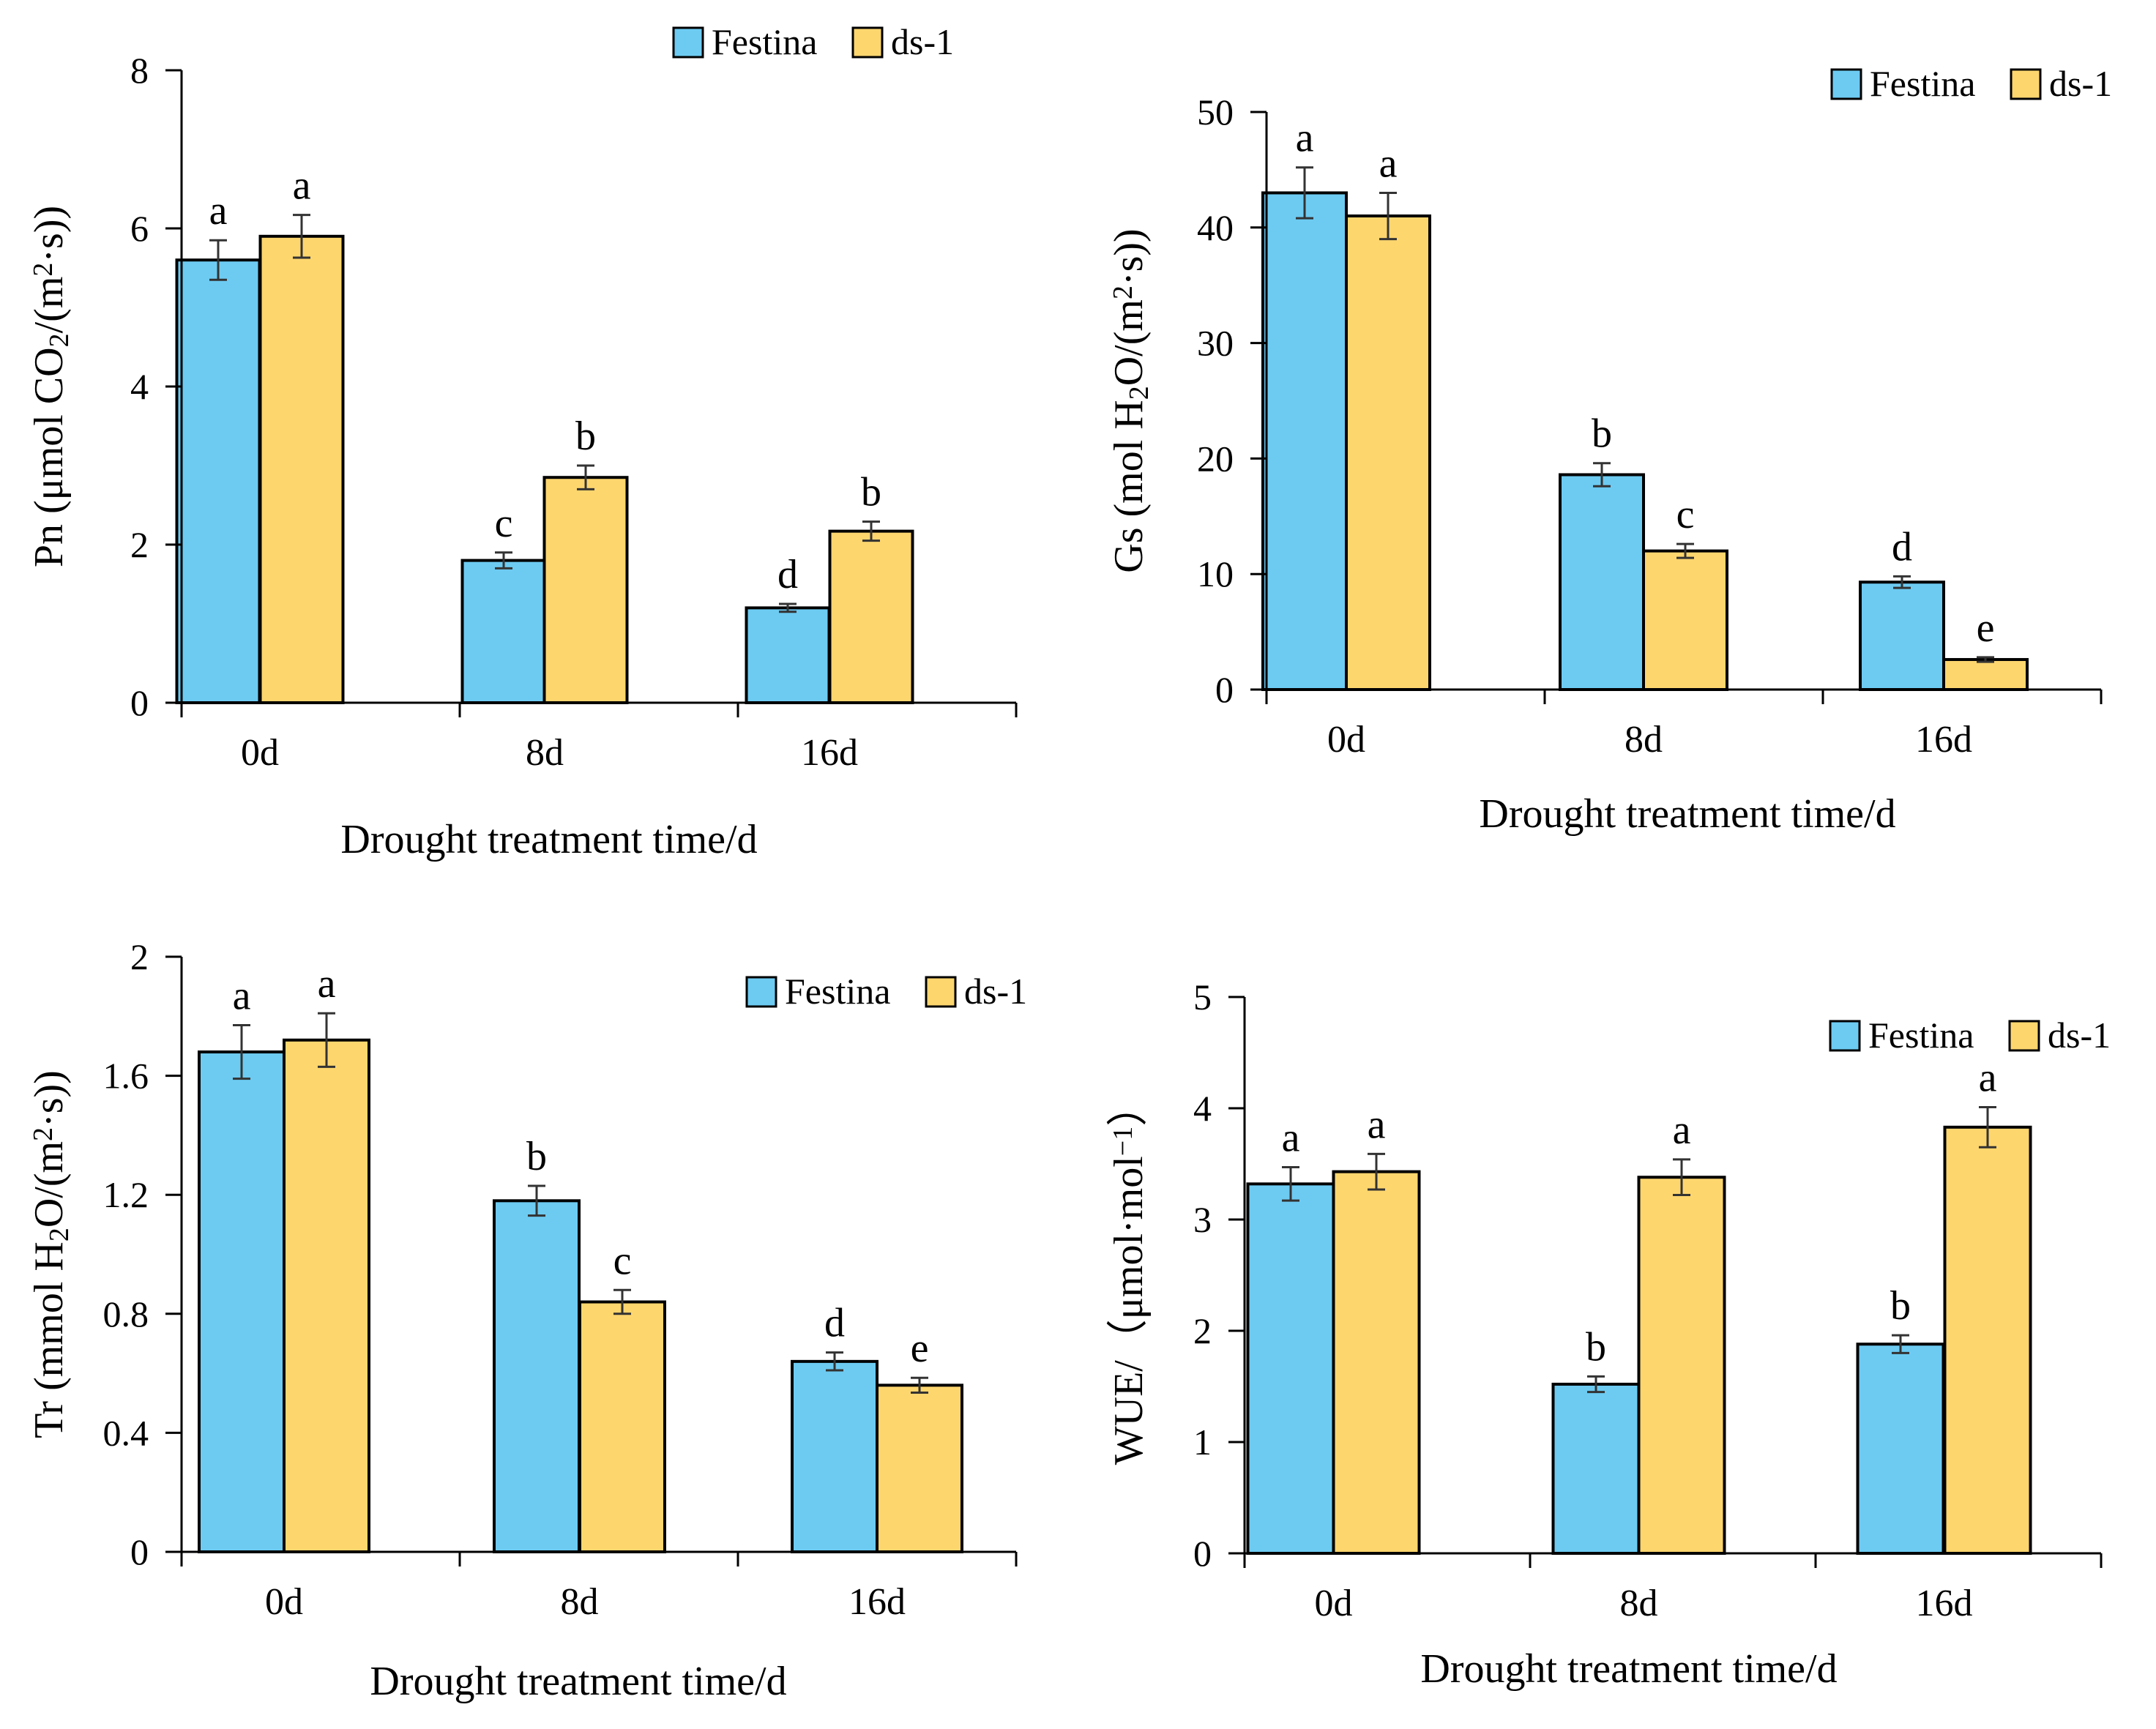  What do you see at coordinates (1202, 1108) in the screenshot?
I see `y-tick-label: 4` at bounding box center [1202, 1108].